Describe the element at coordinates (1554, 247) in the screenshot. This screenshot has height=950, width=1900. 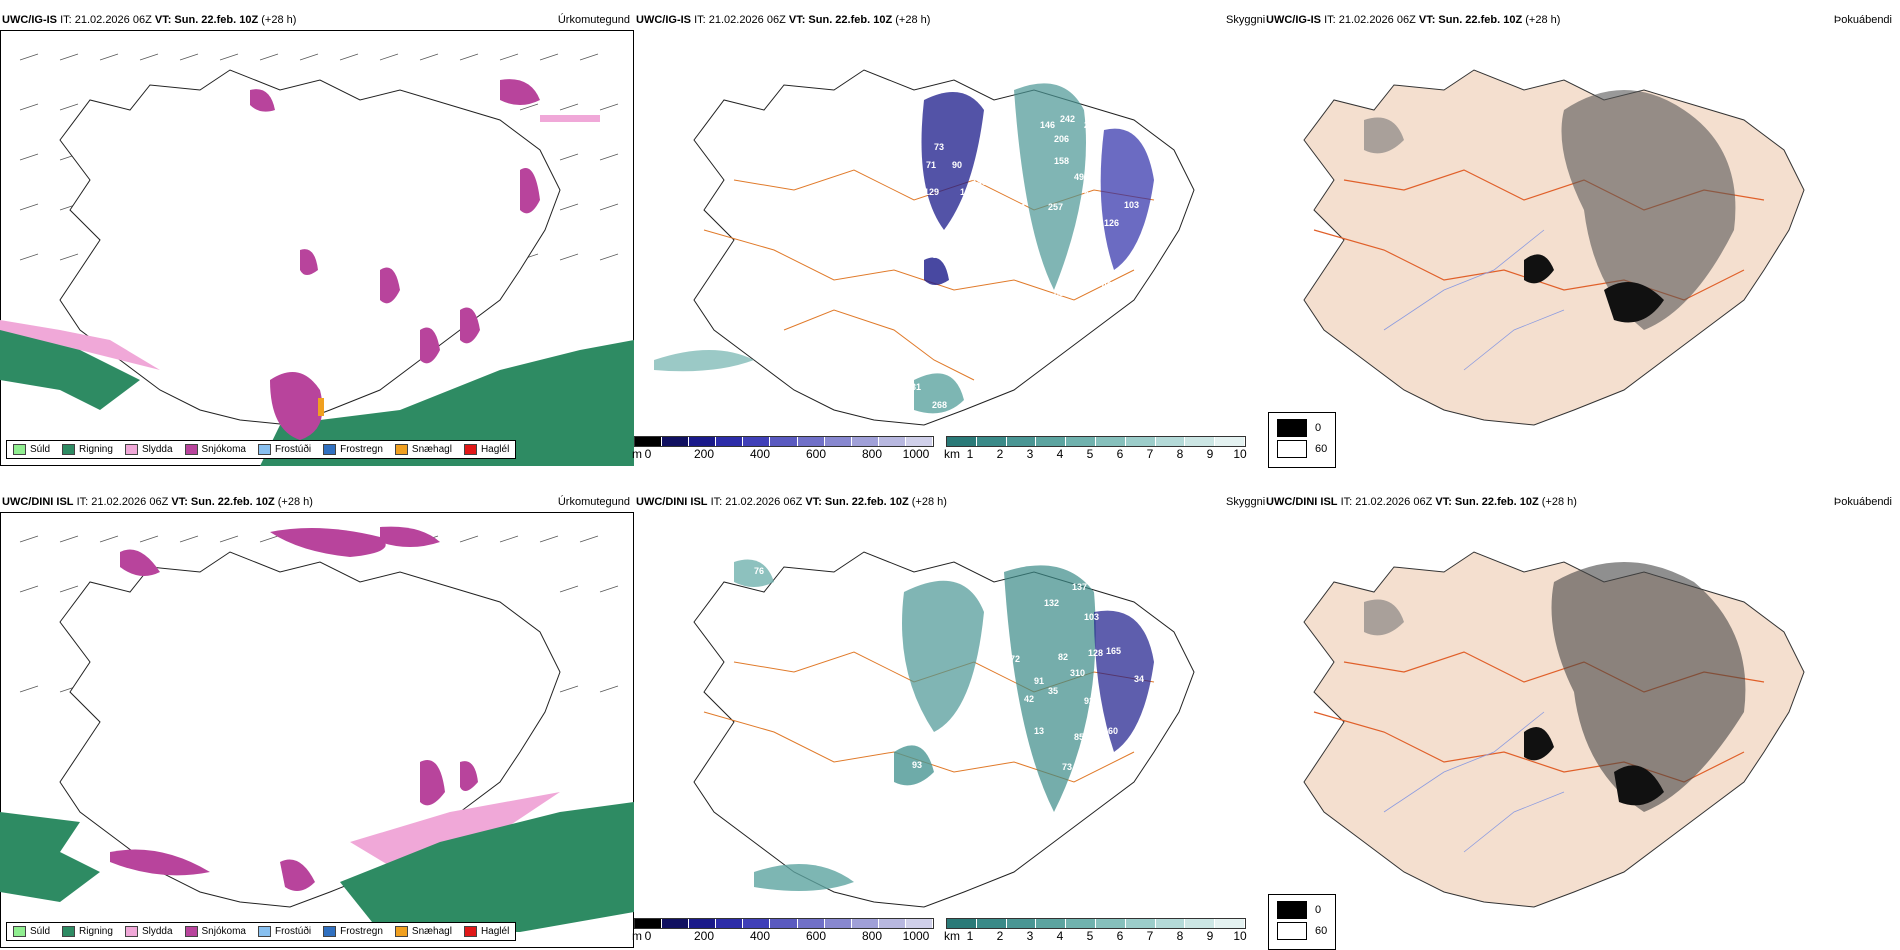
I see `row1-fog-map` at that location.